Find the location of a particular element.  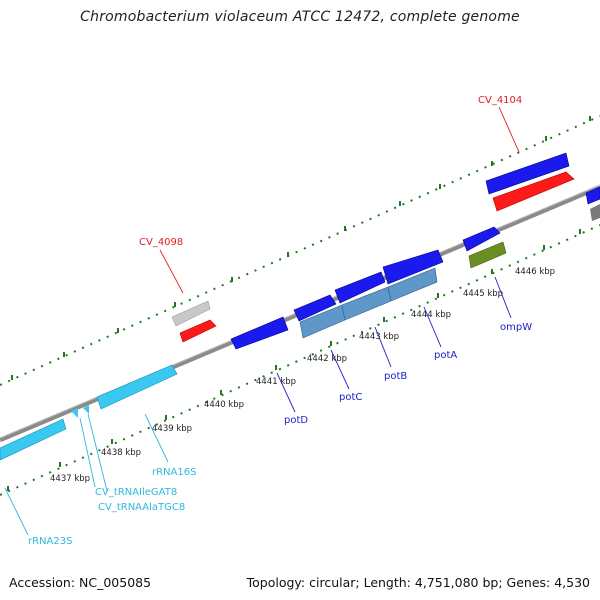

callout-potC is located at coordinates (340, 369).